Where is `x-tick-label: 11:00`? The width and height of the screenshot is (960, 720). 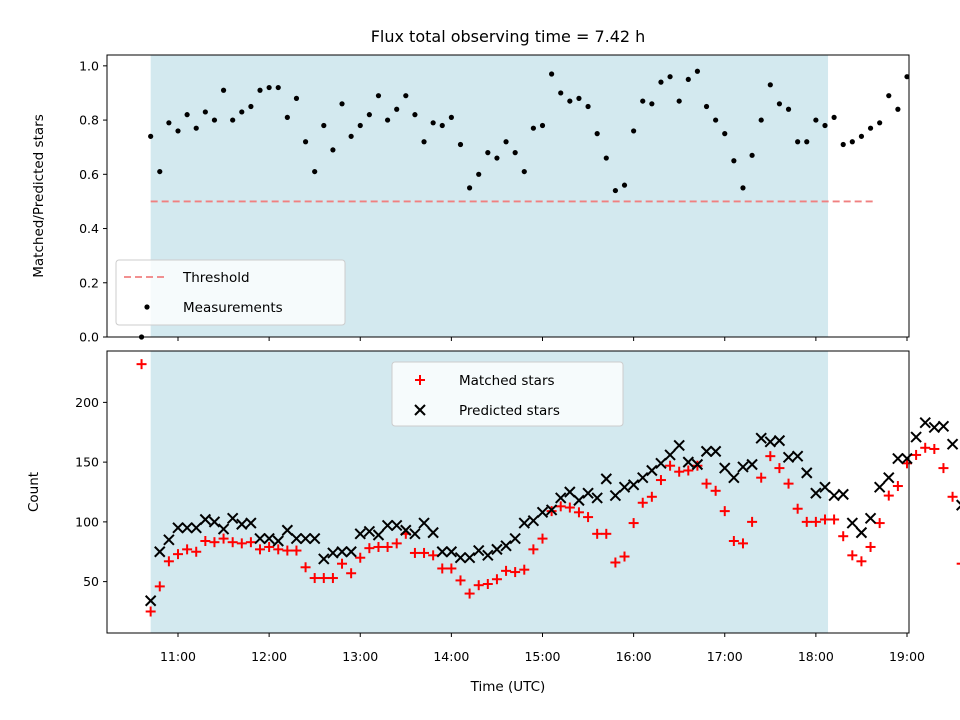
x-tick-label: 11:00 is located at coordinates (178, 656).